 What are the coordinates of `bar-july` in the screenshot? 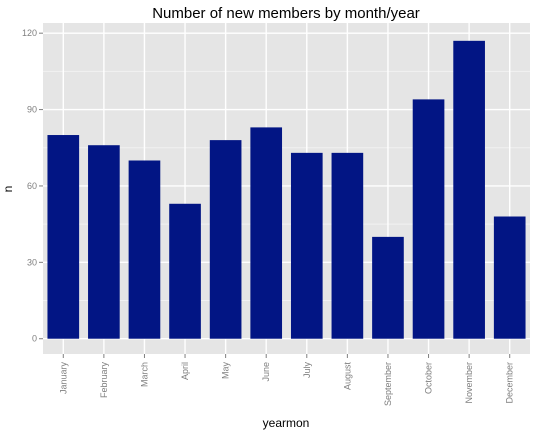 It's located at (306, 245).